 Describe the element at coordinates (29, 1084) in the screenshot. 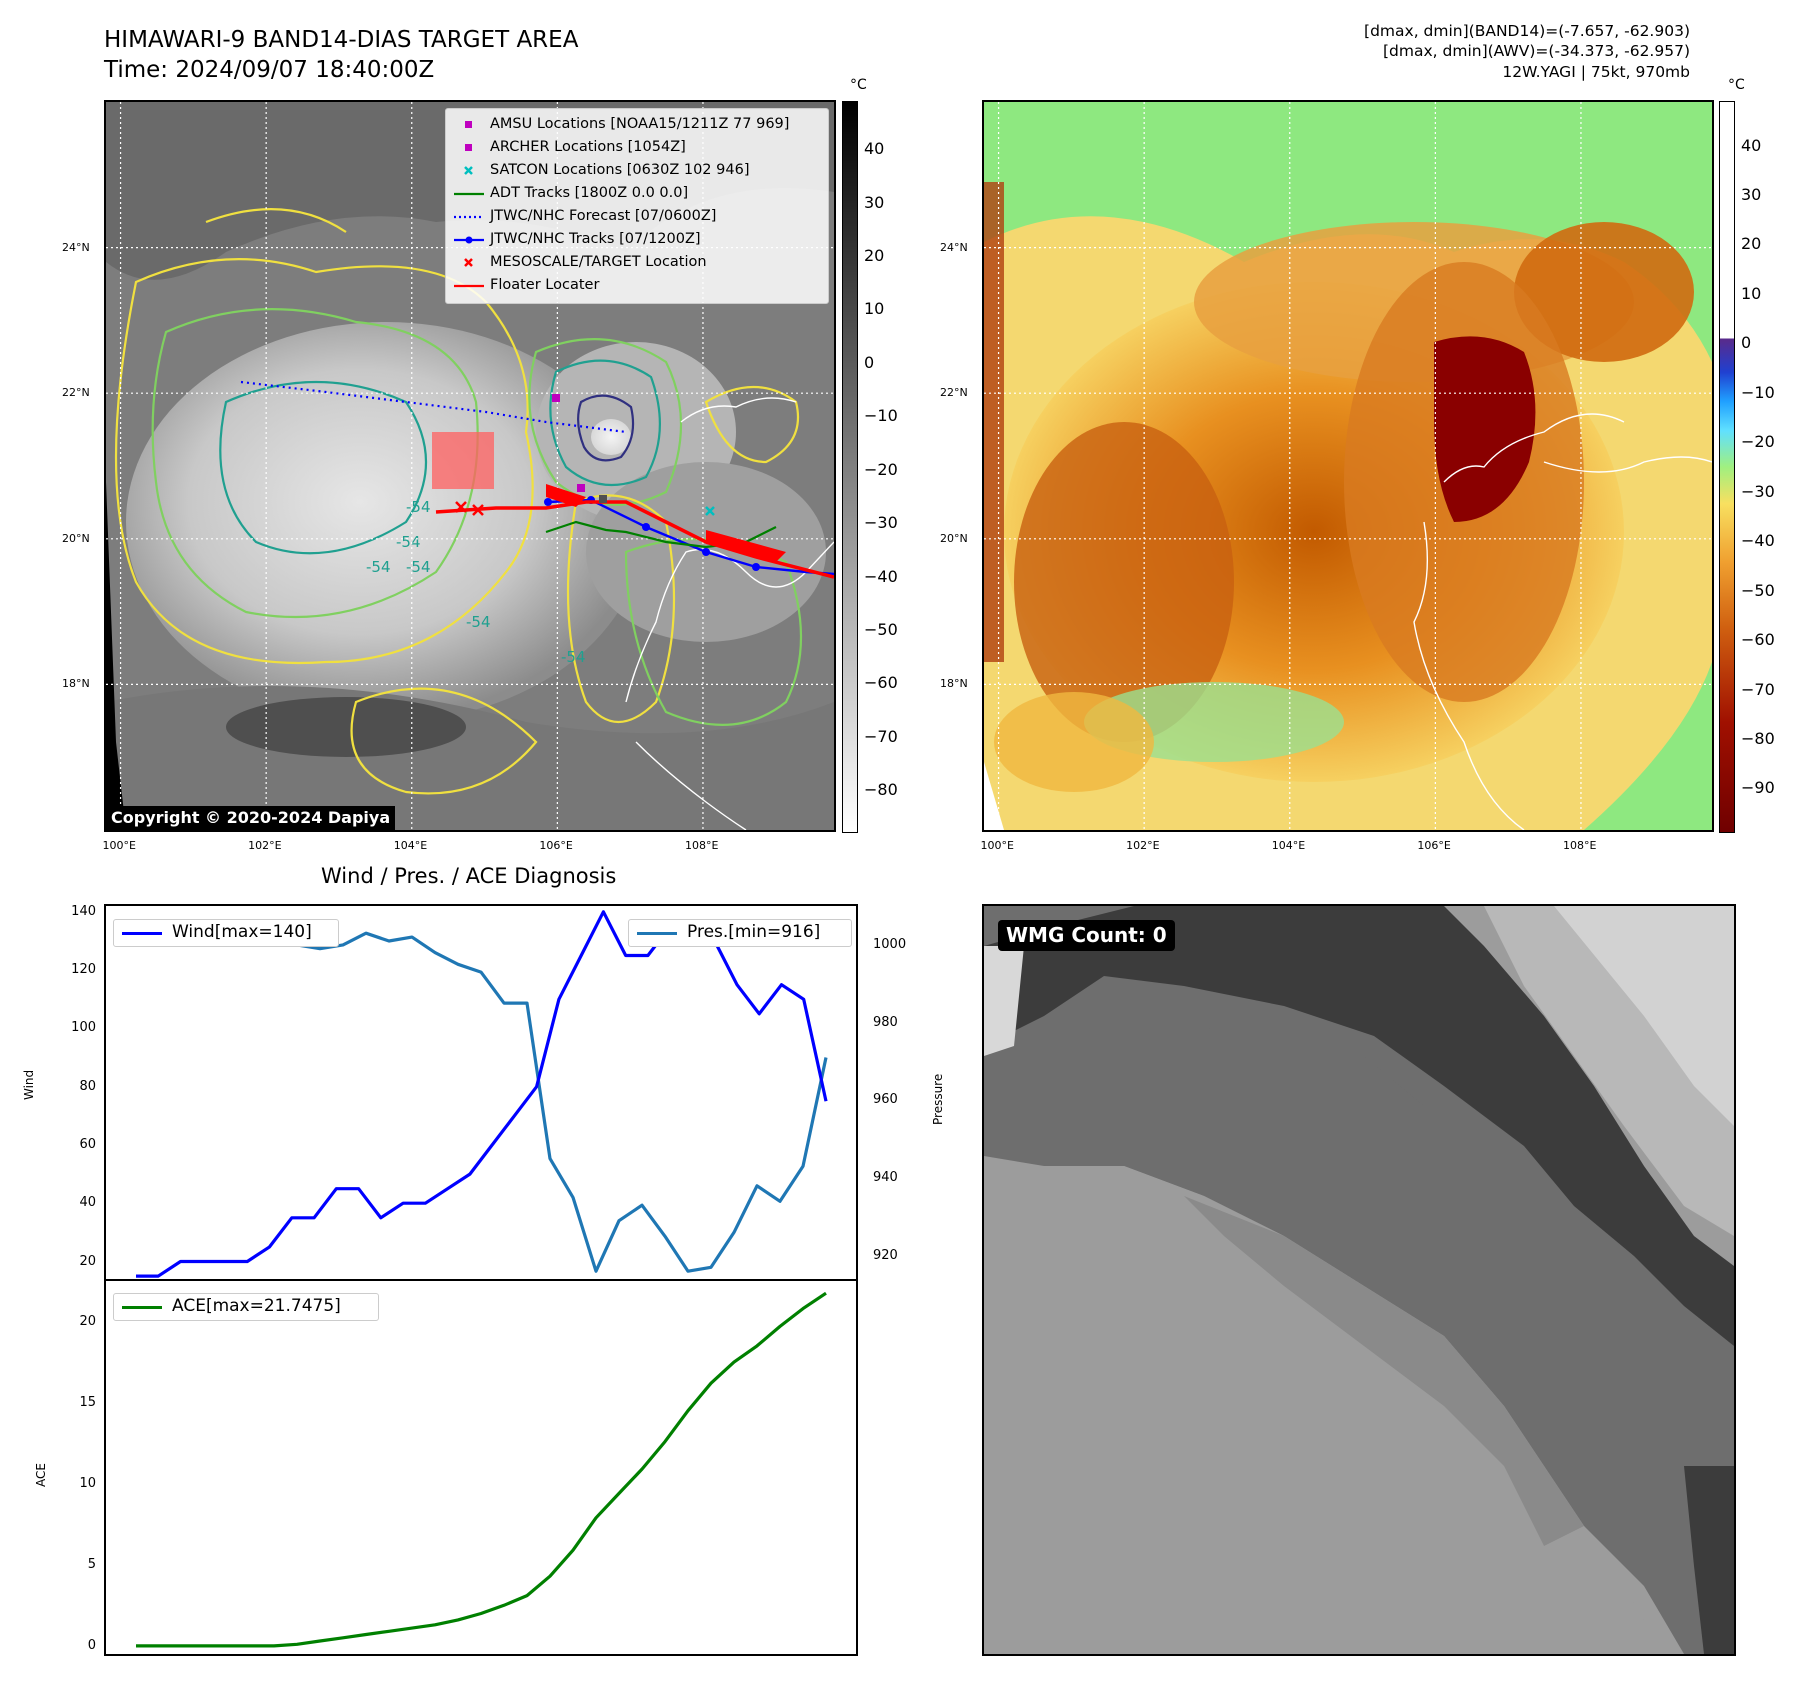

I see `wind-axis-label: Wind` at that location.